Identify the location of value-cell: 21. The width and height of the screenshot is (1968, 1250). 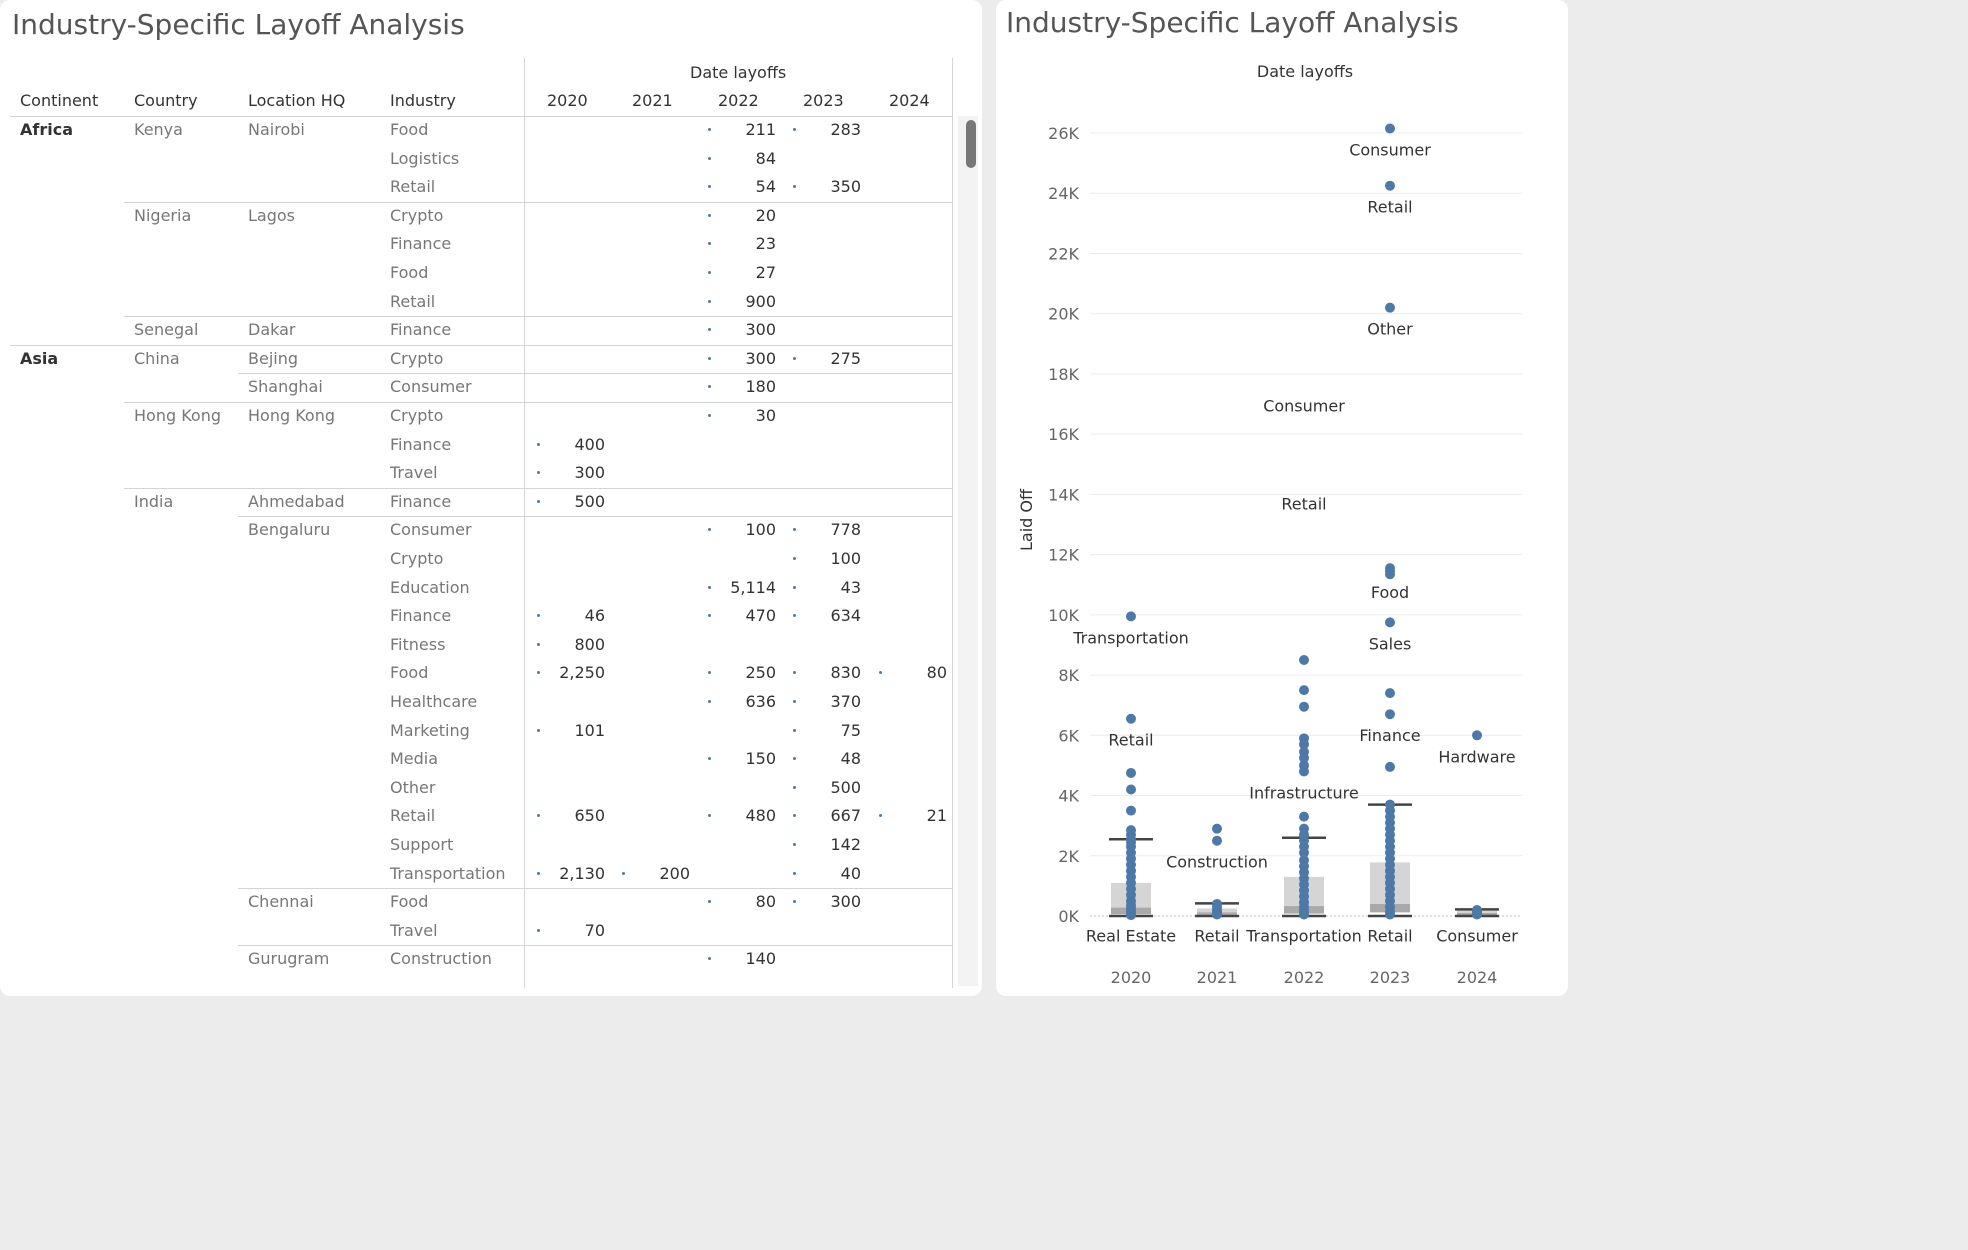
(936, 816).